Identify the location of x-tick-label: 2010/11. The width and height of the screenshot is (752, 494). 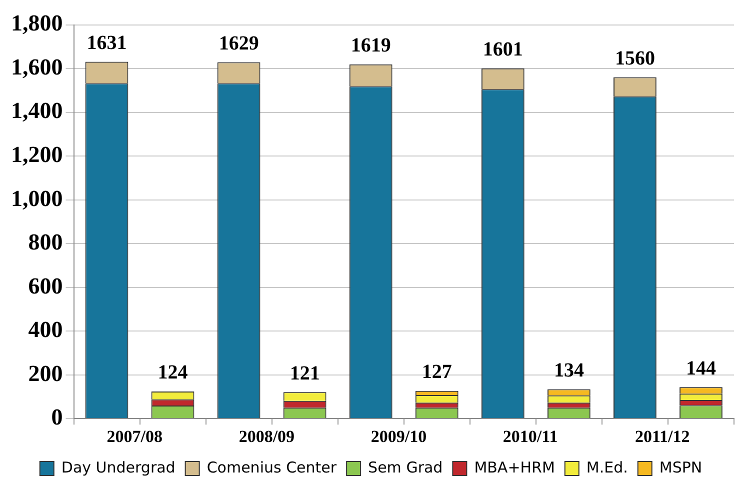
(530, 436).